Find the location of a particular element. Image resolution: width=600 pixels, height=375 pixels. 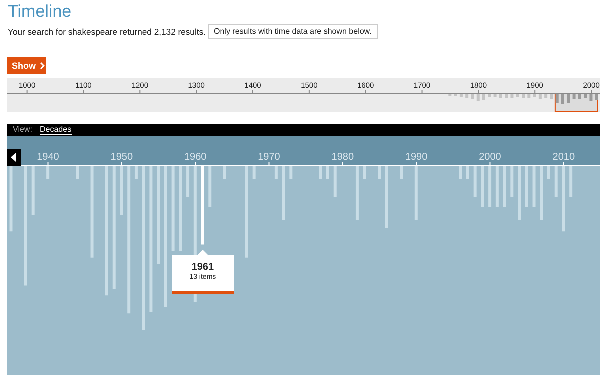

x-tick-label: 1990 is located at coordinates (416, 157).